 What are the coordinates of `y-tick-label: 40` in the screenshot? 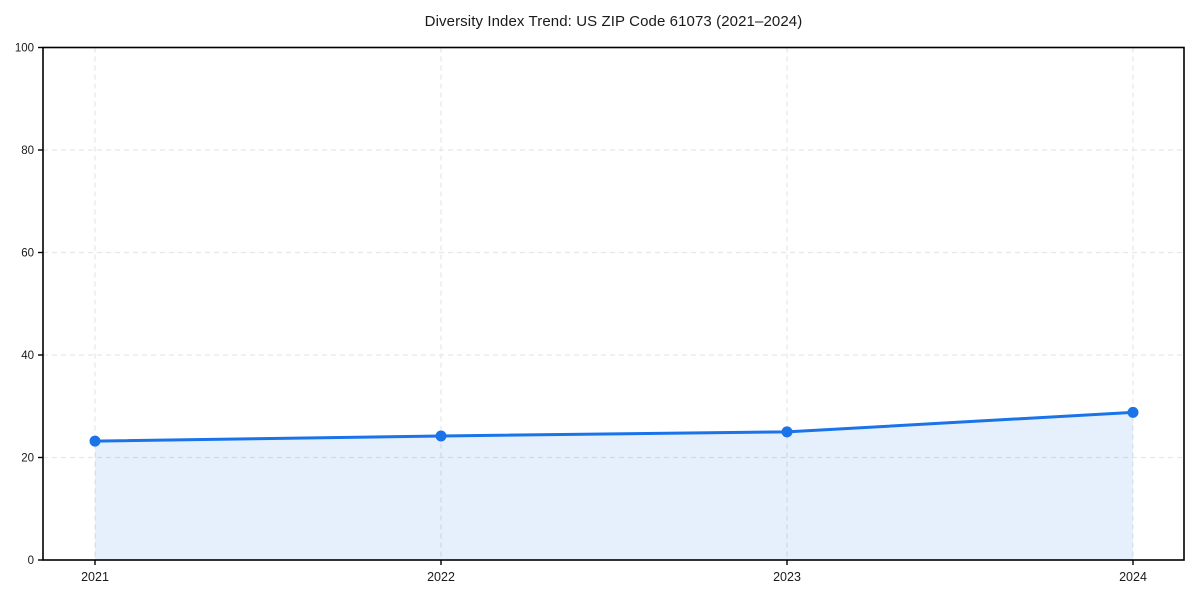 It's located at (27, 356).